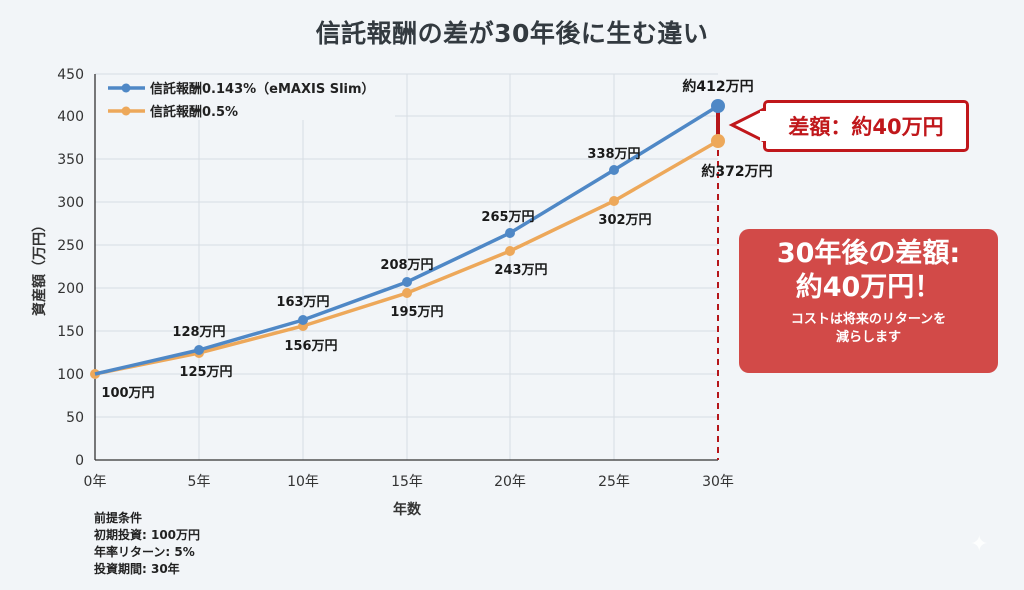  Describe the element at coordinates (868, 319) in the screenshot. I see `summary-line3: コストは将来のリターンを` at that location.